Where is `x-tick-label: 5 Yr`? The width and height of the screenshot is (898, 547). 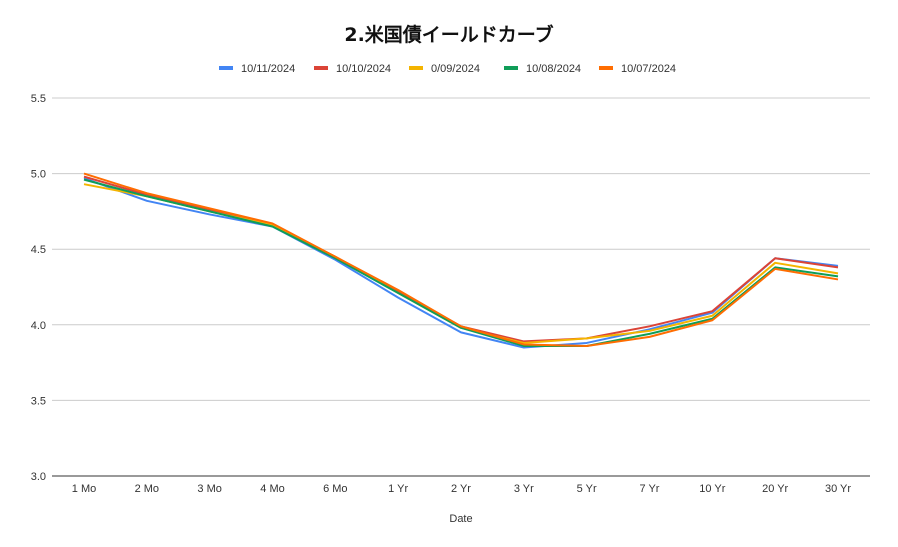 x-tick-label: 5 Yr is located at coordinates (587, 489).